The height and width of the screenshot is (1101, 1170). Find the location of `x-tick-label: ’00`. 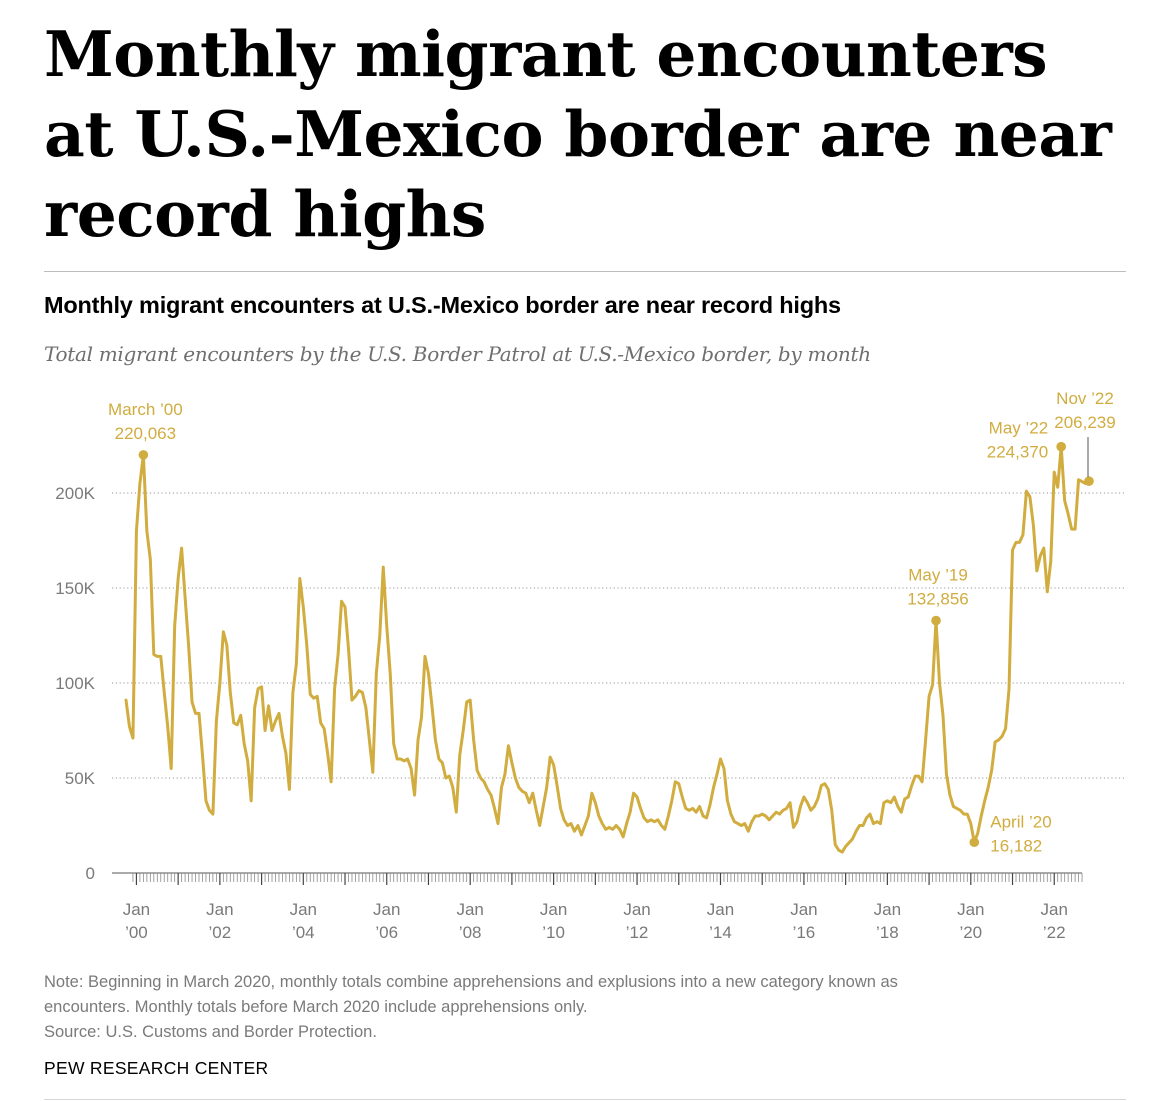

x-tick-label: ’00 is located at coordinates (136, 932).